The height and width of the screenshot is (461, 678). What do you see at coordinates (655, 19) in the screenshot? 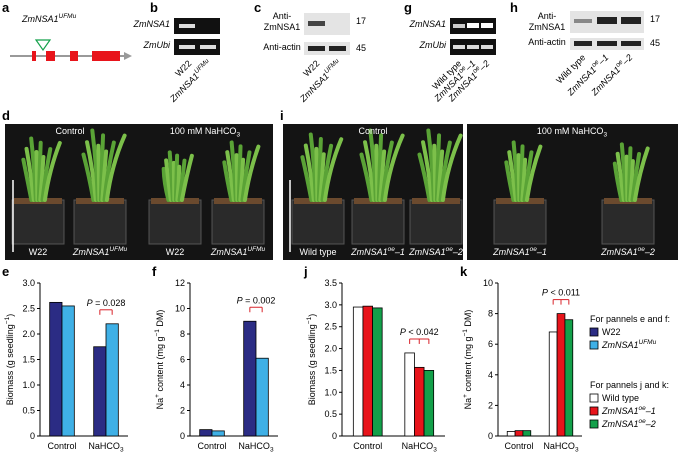
I see `marker: 17` at bounding box center [655, 19].